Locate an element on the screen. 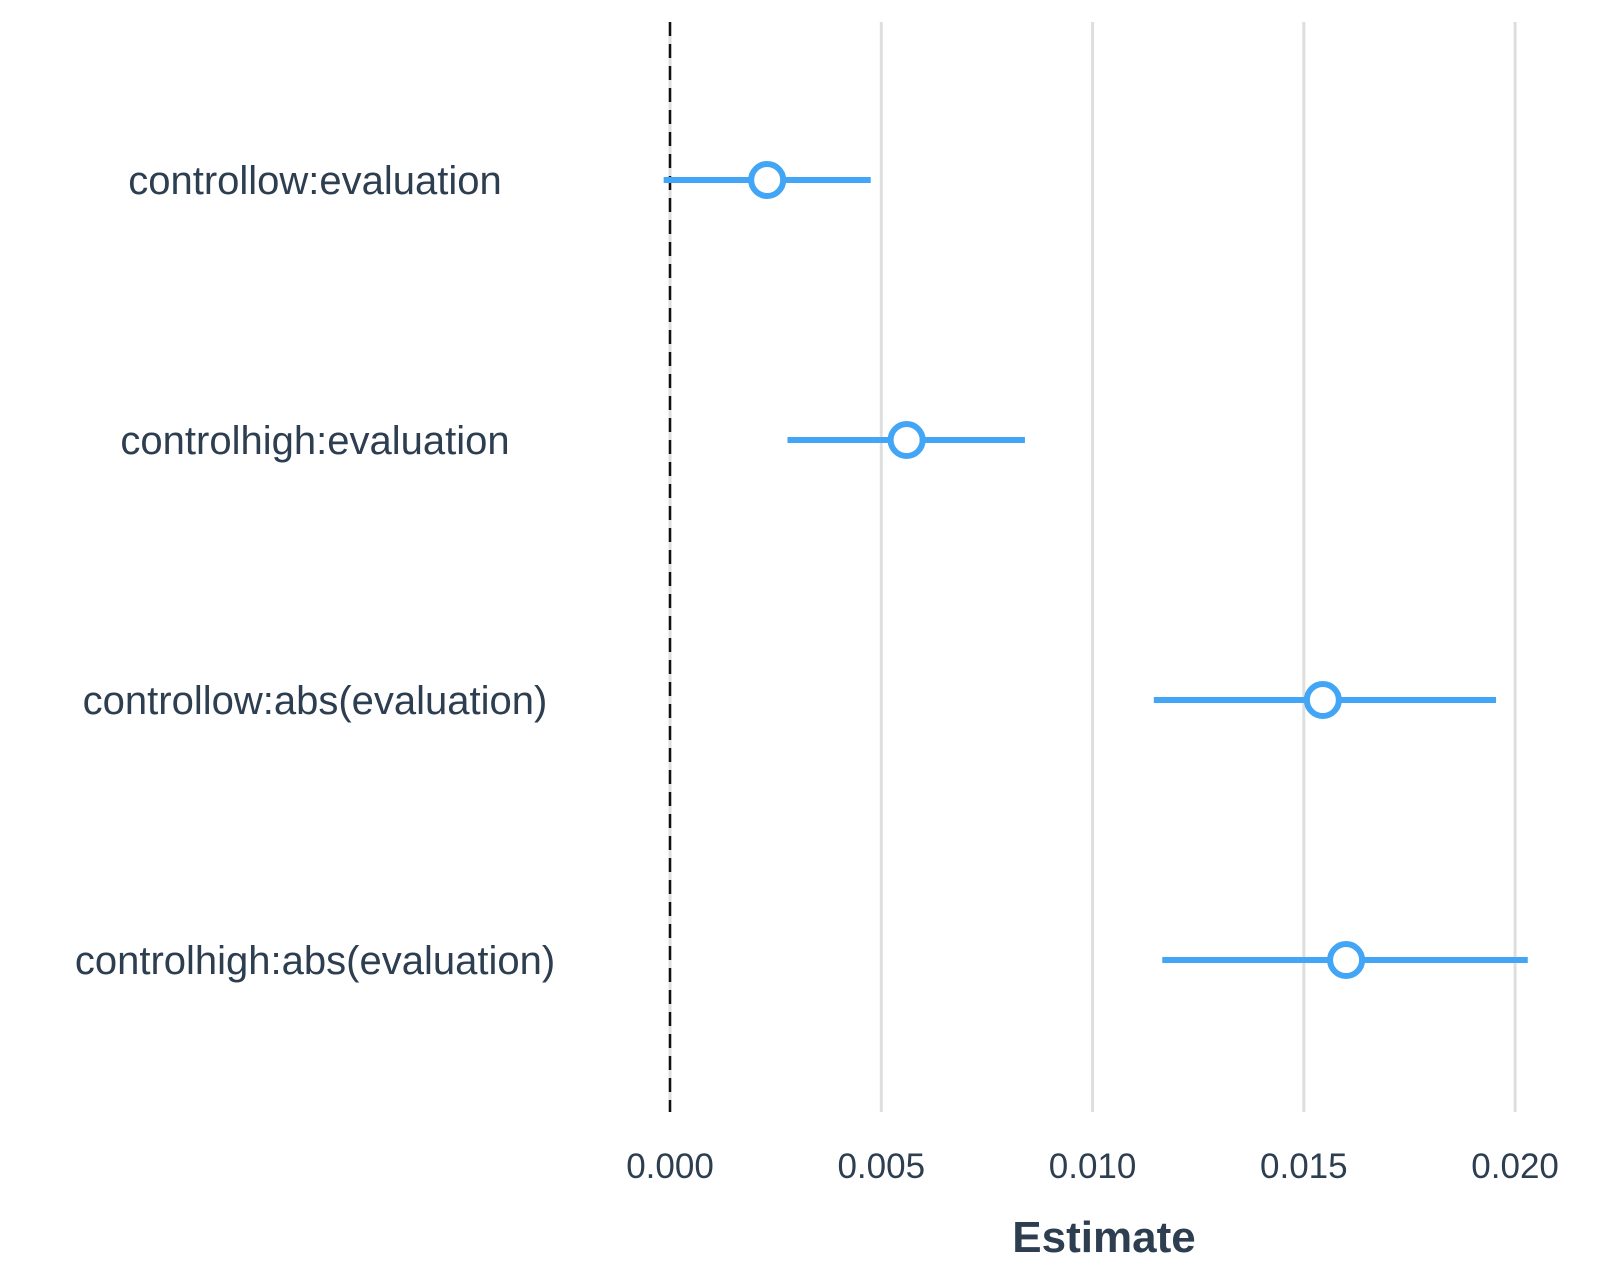 The height and width of the screenshot is (1285, 1600). x-tick-label-4: 0.020 is located at coordinates (1515, 1166).